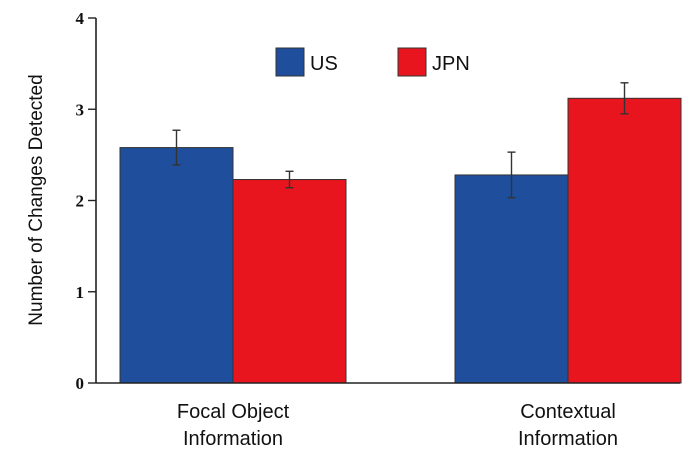 This screenshot has width=690, height=452. Describe the element at coordinates (80, 383) in the screenshot. I see `y-tick-label: 0` at that location.